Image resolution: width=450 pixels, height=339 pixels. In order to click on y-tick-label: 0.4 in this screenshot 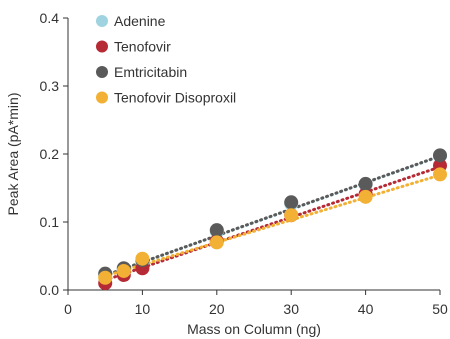, I will do `click(50, 18)`.